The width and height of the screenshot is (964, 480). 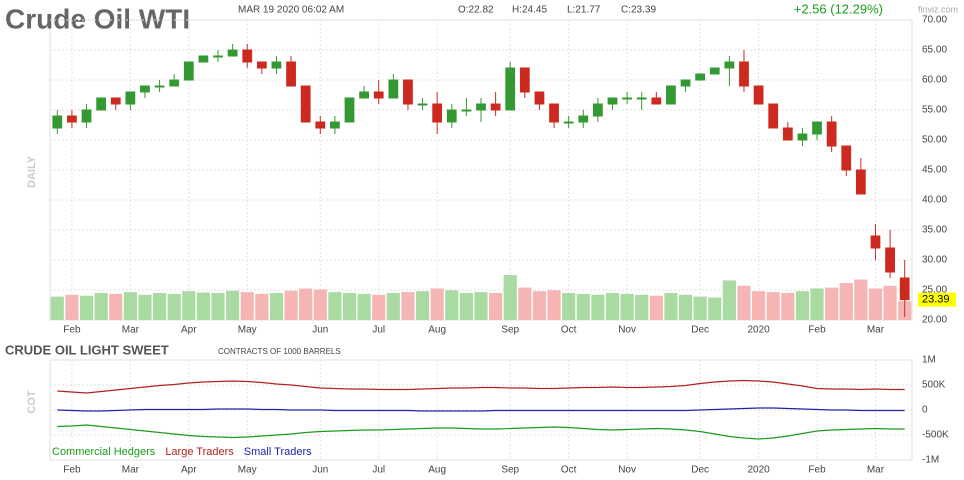 I want to click on series-line, so click(x=481, y=409).